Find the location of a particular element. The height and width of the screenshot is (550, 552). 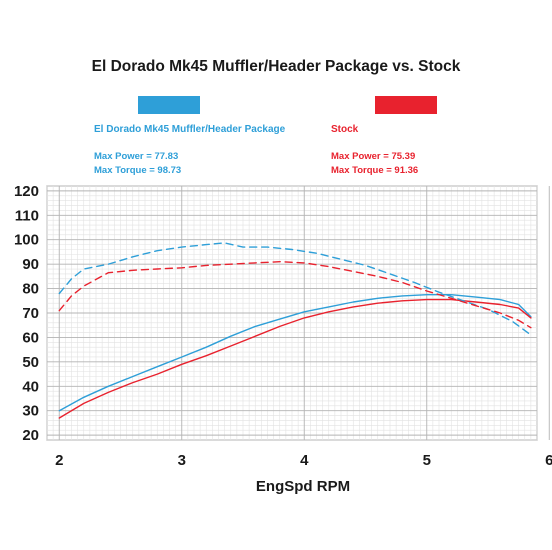

legend-label-eldorado: El Dorado Mk45 Muffler/Header Package is located at coordinates (190, 129).